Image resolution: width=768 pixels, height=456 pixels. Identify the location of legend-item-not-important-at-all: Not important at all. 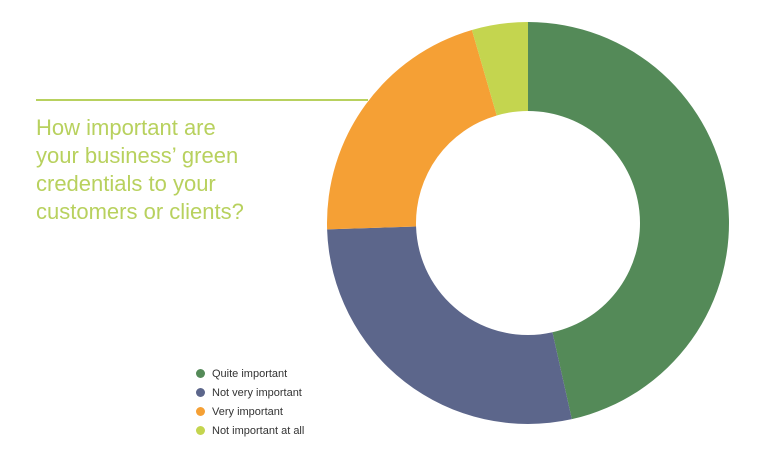
(250, 430).